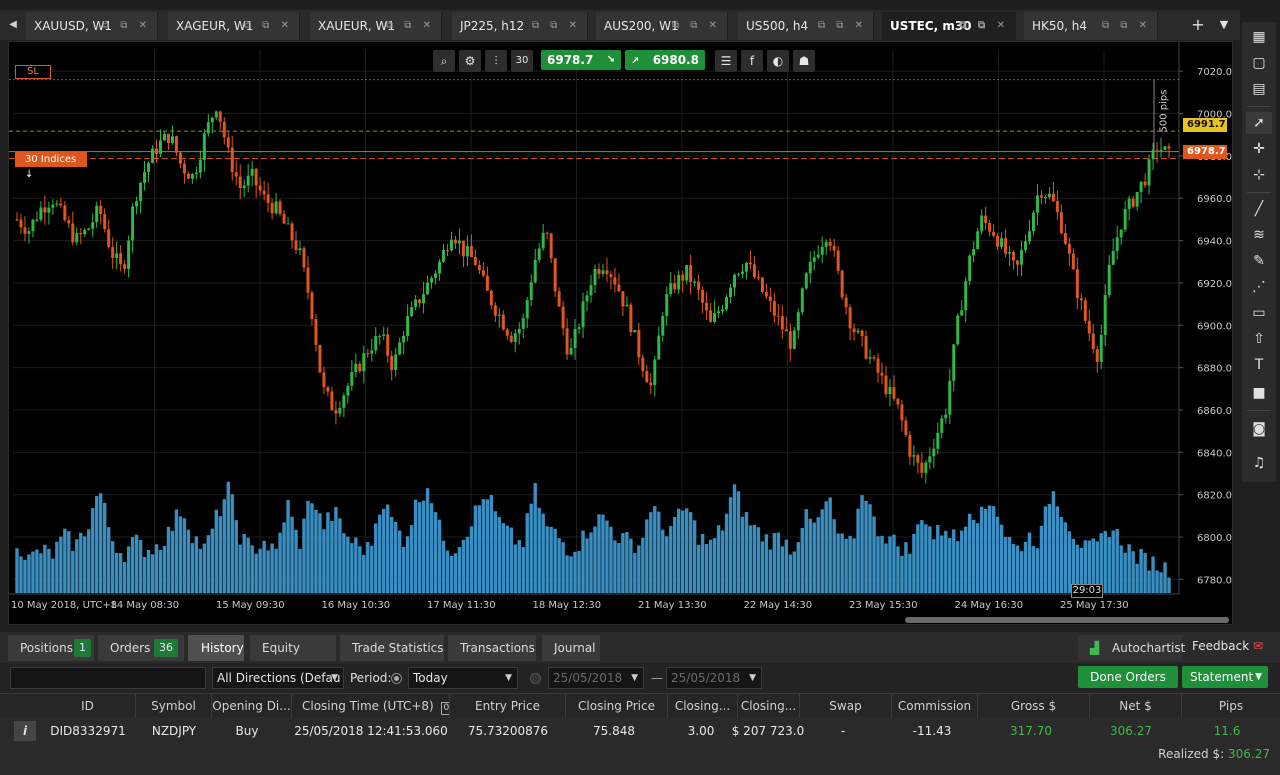 Image resolution: width=1280 pixels, height=775 pixels. I want to click on split-chart-icon: ▤, so click(1259, 89).